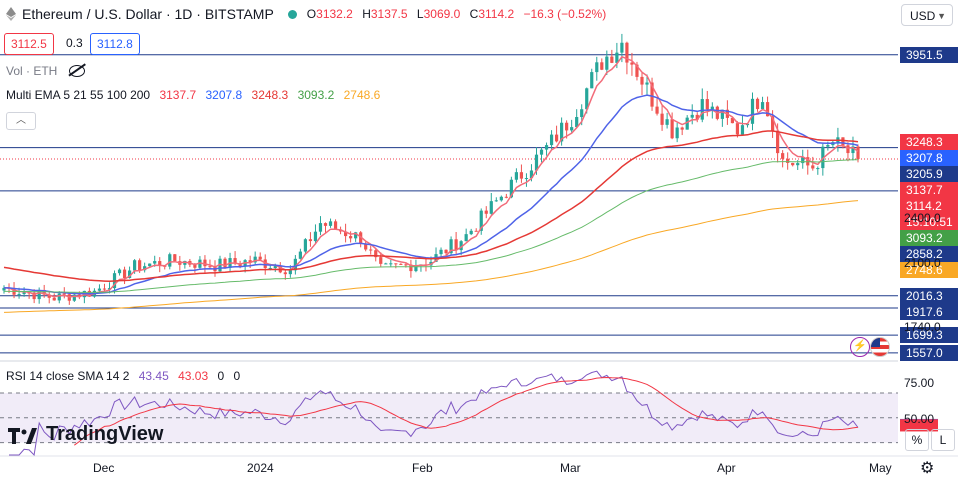 The height and width of the screenshot is (478, 958). Describe the element at coordinates (919, 419) in the screenshot. I see `rsi-tick: 50.00` at that location.